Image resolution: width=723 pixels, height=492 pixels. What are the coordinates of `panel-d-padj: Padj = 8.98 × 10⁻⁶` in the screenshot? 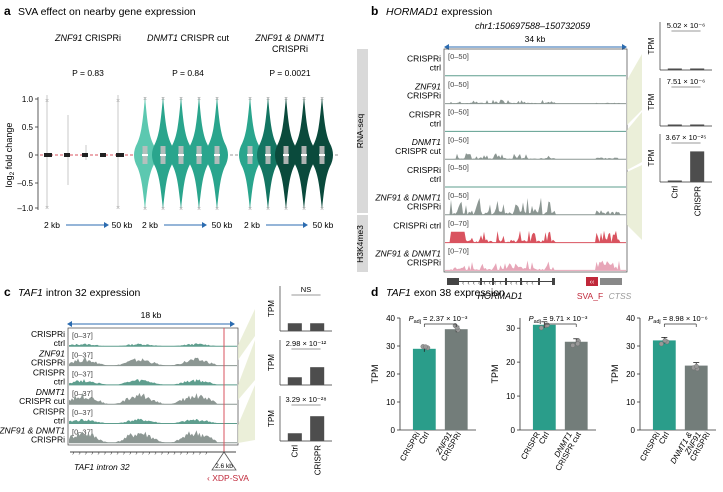 It's located at (677, 319).